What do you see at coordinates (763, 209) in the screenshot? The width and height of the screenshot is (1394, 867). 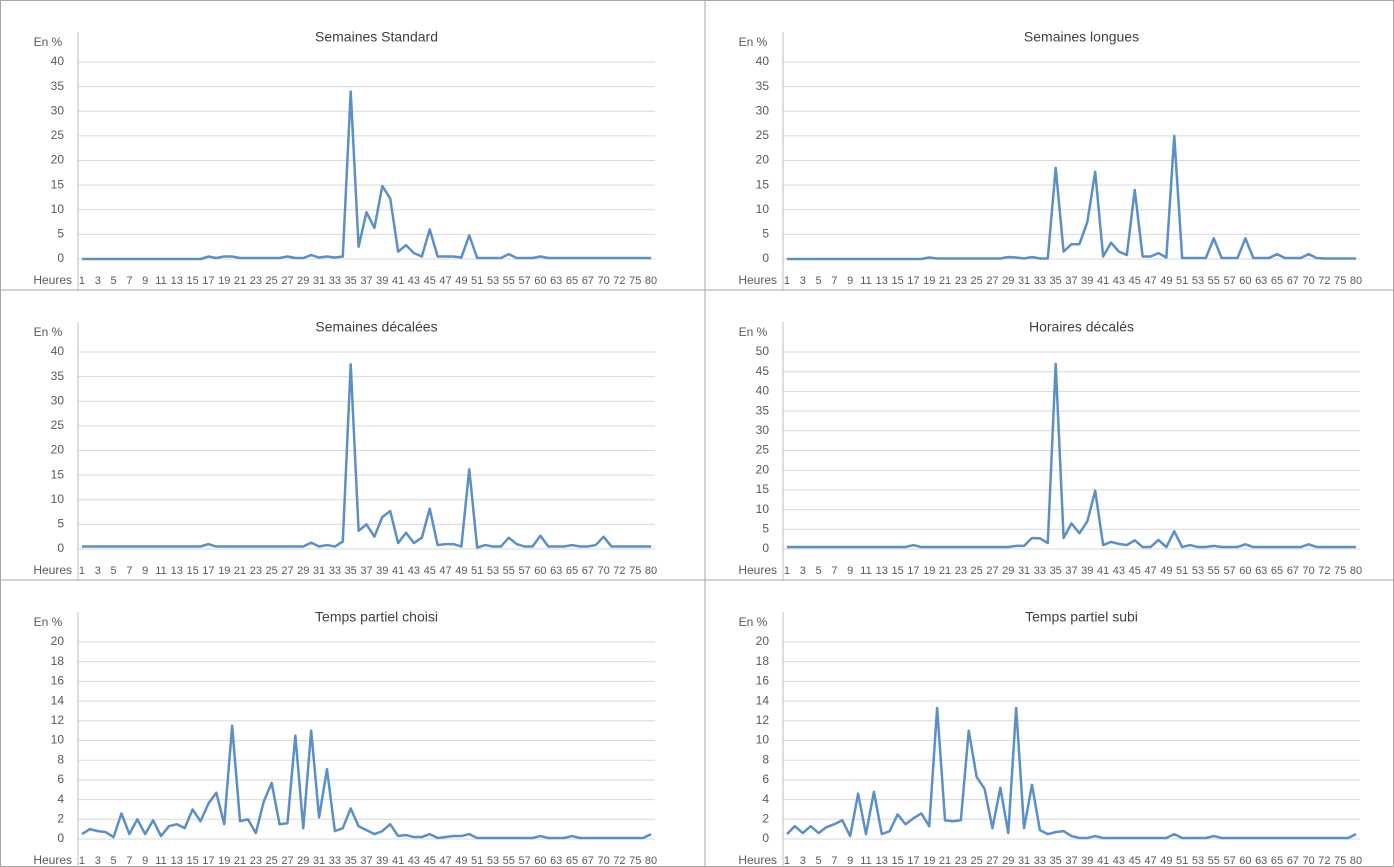 I see `y-tick-label: 10` at bounding box center [763, 209].